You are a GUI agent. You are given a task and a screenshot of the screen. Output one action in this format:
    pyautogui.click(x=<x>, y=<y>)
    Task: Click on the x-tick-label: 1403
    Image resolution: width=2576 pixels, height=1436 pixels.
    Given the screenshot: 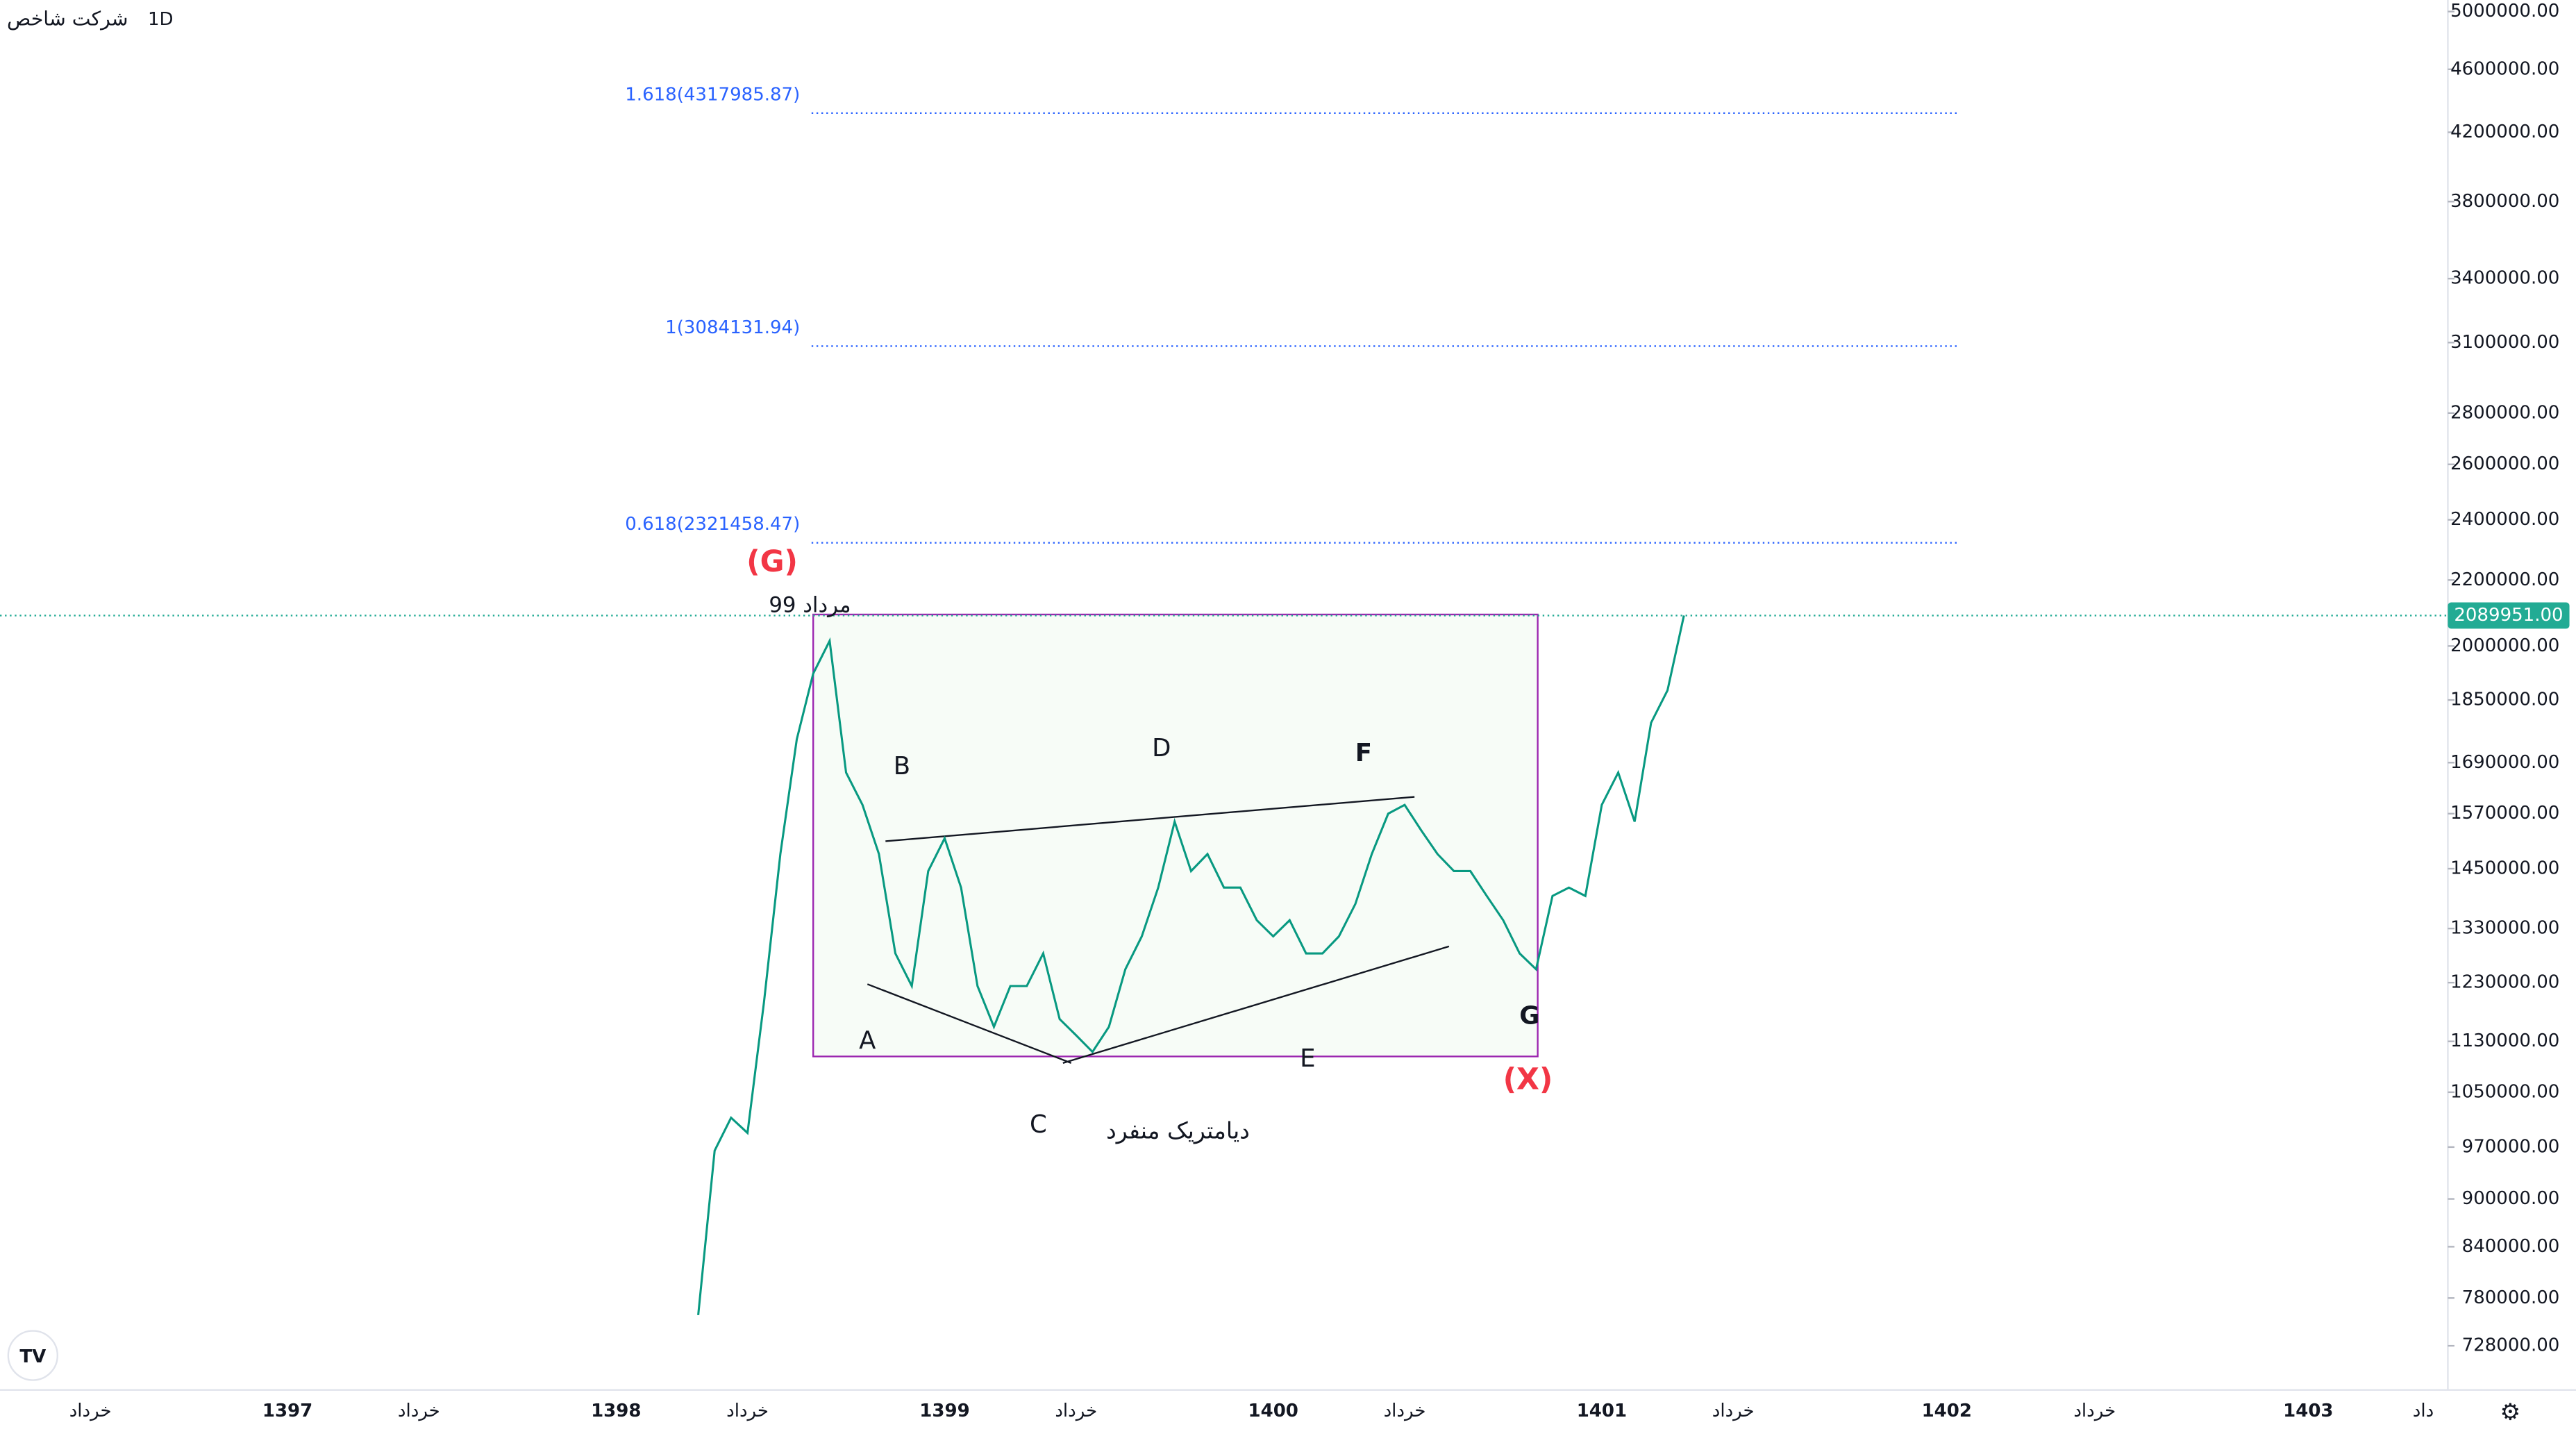 What is the action you would take?
    pyautogui.click(x=2308, y=1411)
    